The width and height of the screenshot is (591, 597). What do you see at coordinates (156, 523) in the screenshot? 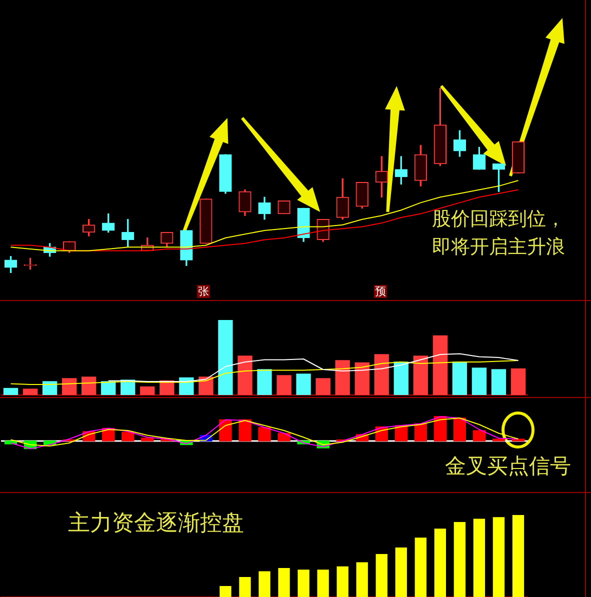
I see `annotation: 主力资金逐渐控盘` at bounding box center [156, 523].